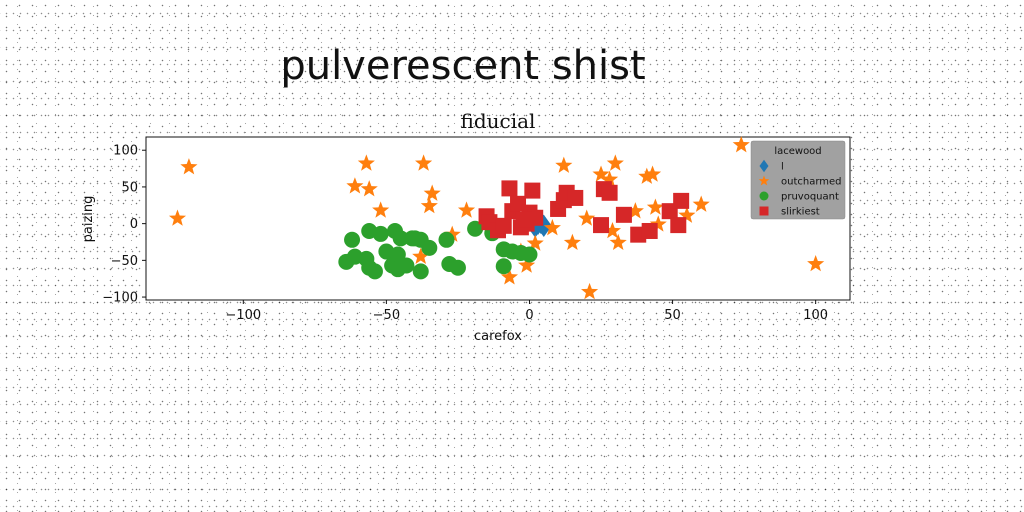  I want to click on legend-marker-outcharmed, so click(764, 180).